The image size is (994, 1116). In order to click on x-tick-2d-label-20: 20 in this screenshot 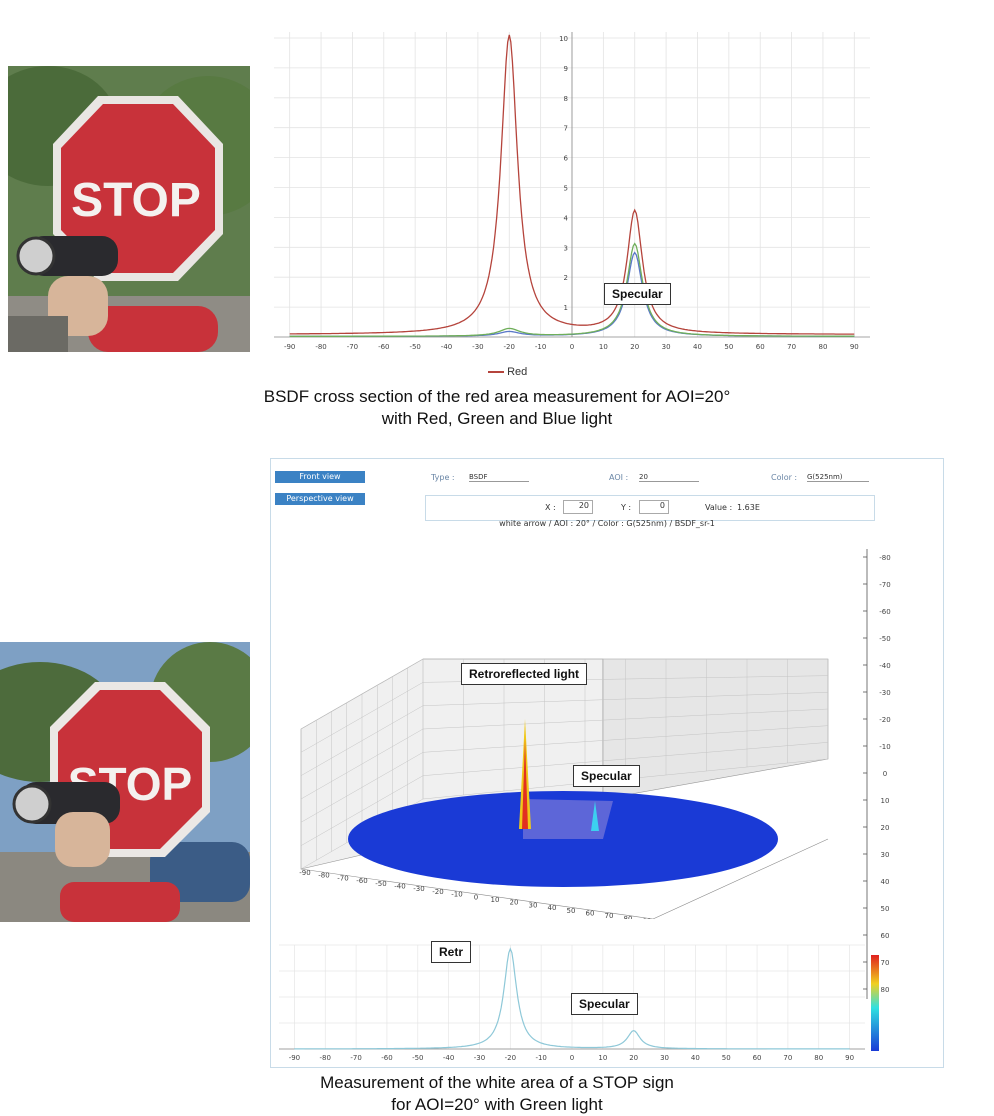, I will do `click(633, 1058)`.